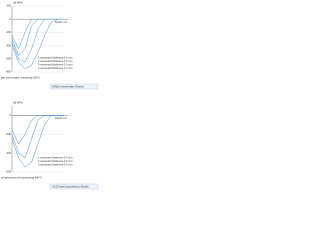  I want to click on annotation: gas cementation tempering 180°C, so click(20, 78).